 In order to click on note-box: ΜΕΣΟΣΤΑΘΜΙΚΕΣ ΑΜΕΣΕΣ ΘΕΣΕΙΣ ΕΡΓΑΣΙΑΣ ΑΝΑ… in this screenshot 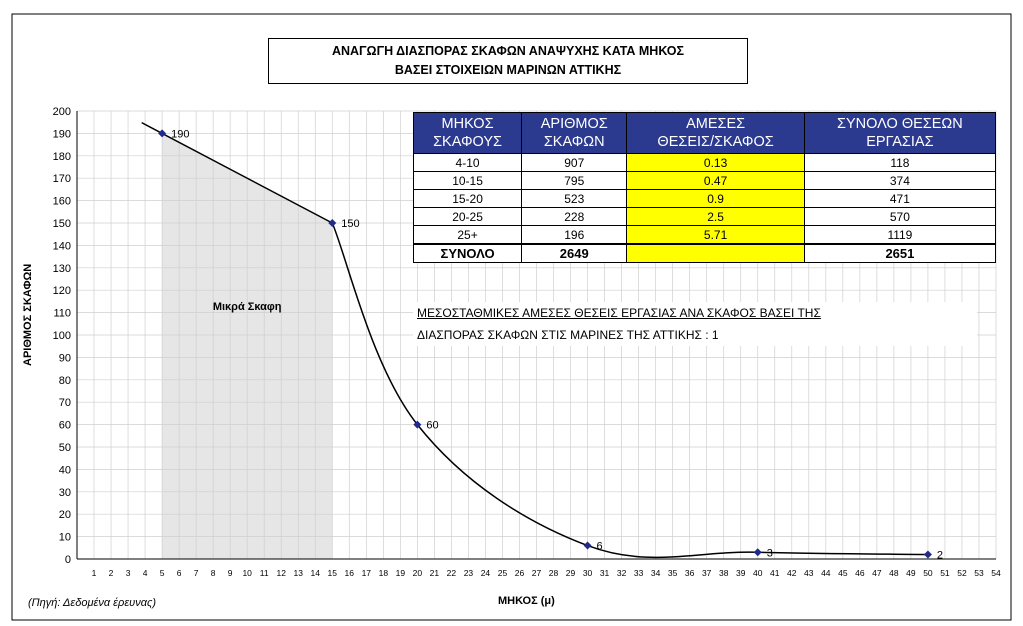, I will do `click(695, 324)`.